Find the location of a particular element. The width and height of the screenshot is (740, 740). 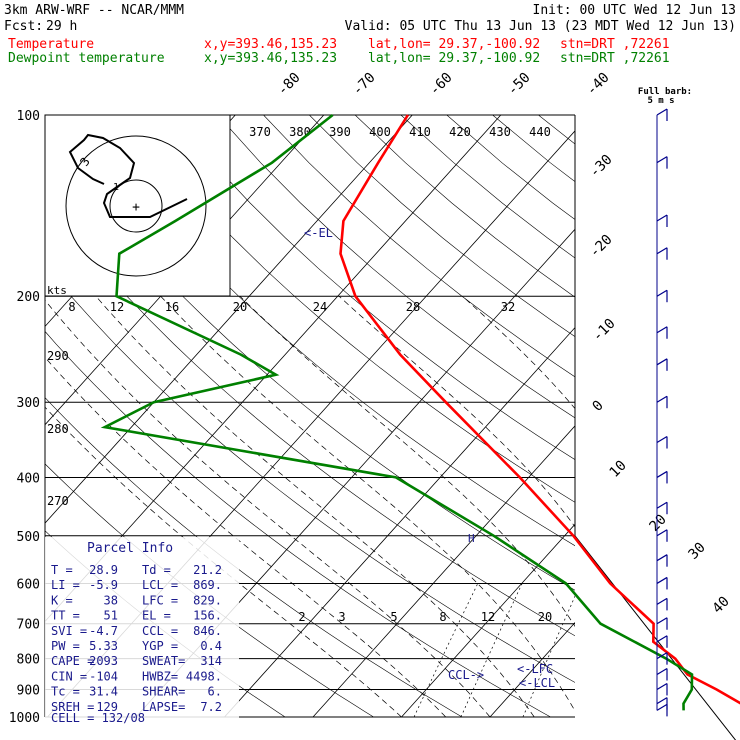

parcel-info-value: 5.33 is located at coordinates (103, 646).